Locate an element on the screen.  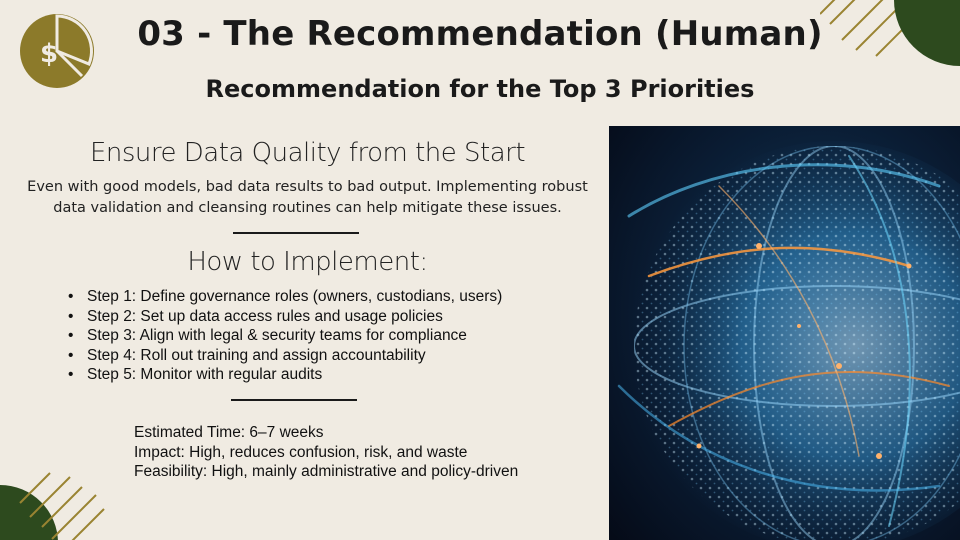
logo-symbol: $ is located at coordinates (49, 54).